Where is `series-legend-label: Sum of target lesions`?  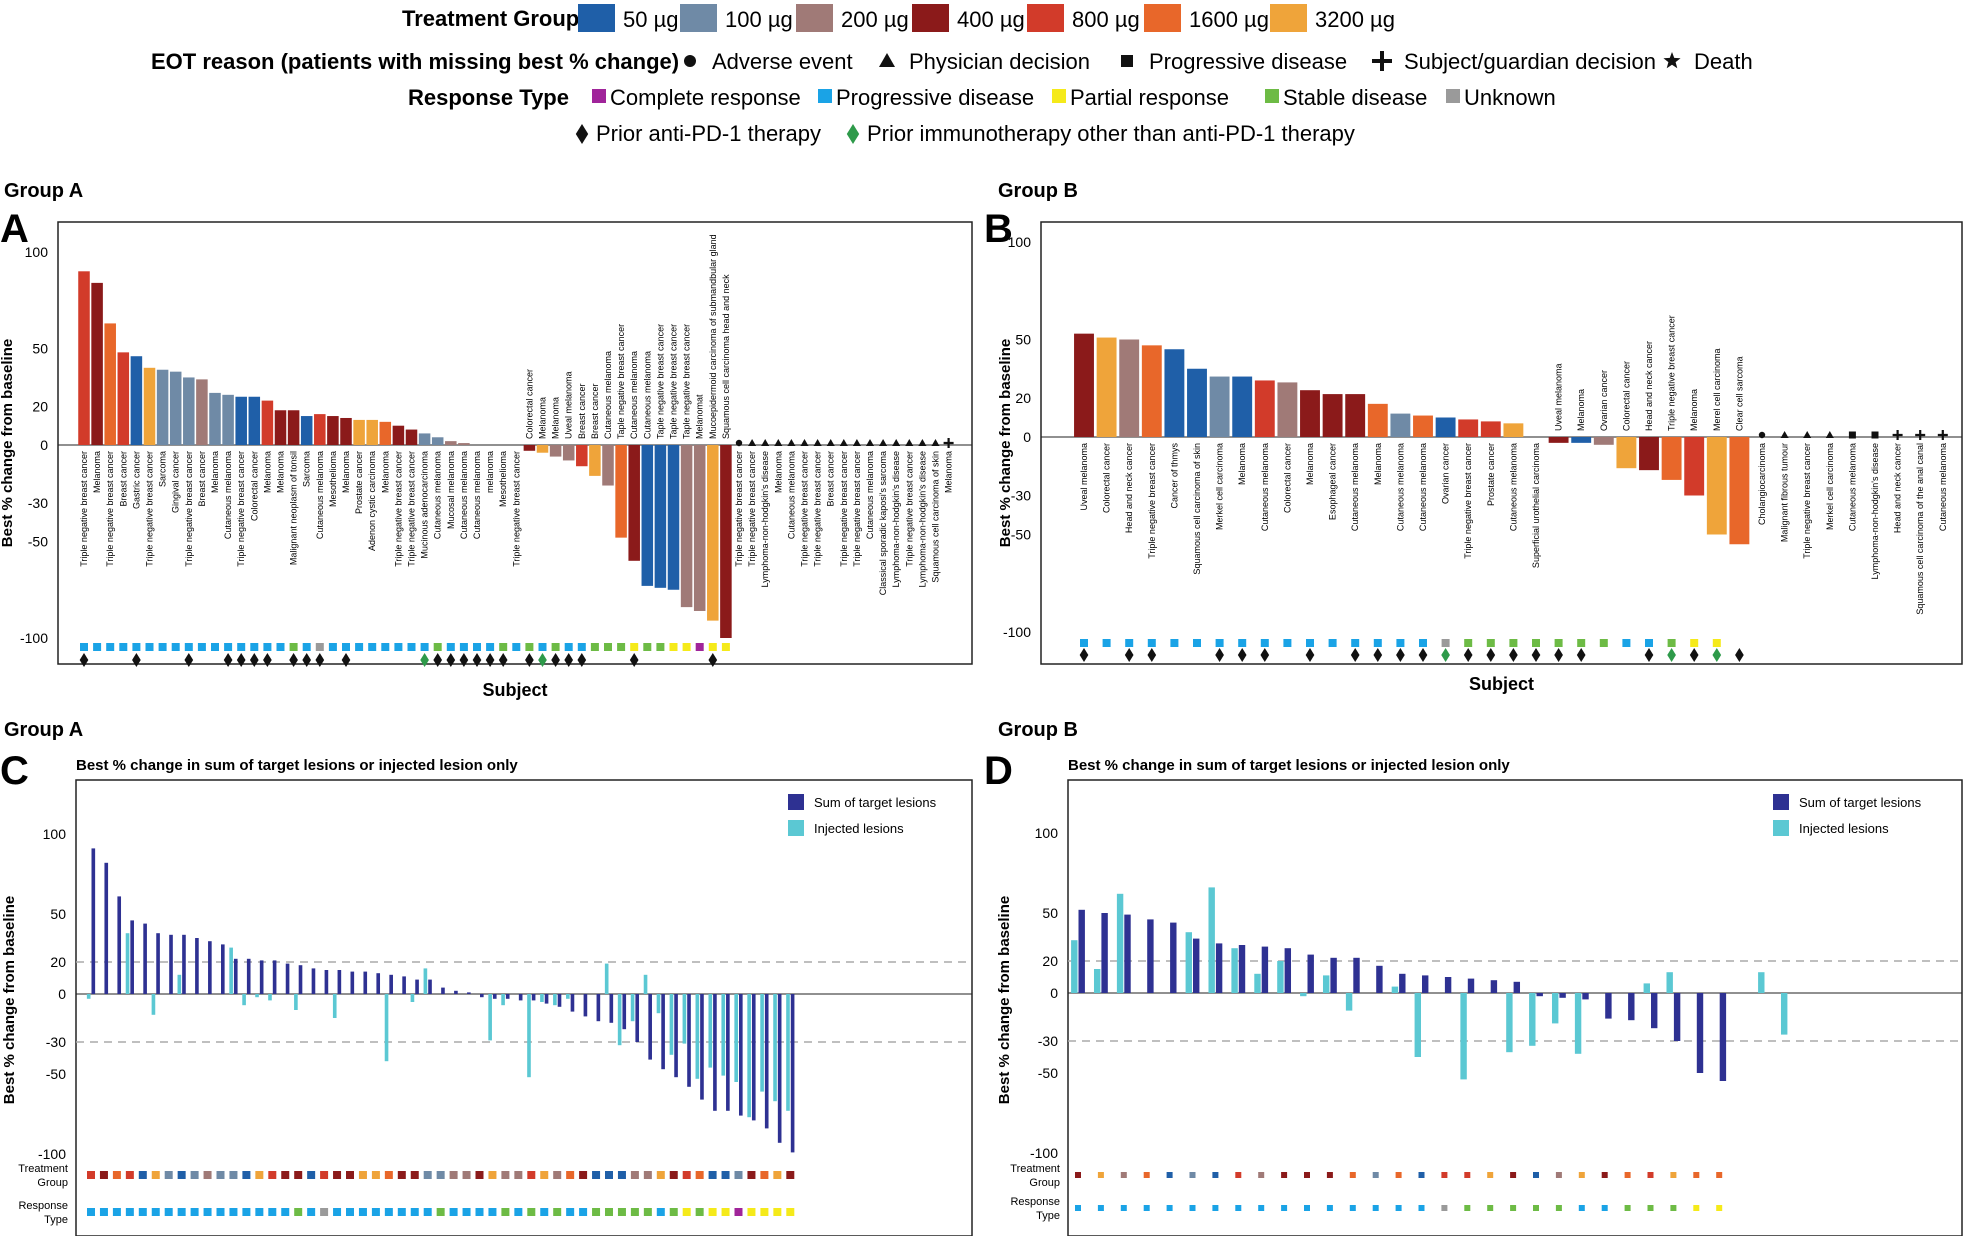
series-legend-label: Sum of target lesions is located at coordinates (1860, 802).